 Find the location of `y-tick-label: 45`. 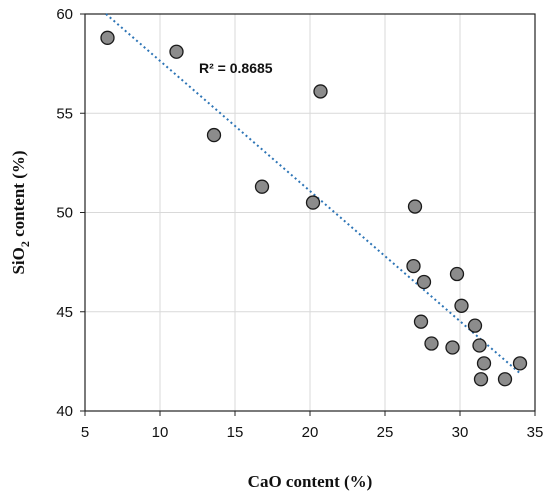

y-tick-label: 45 is located at coordinates (64, 312).